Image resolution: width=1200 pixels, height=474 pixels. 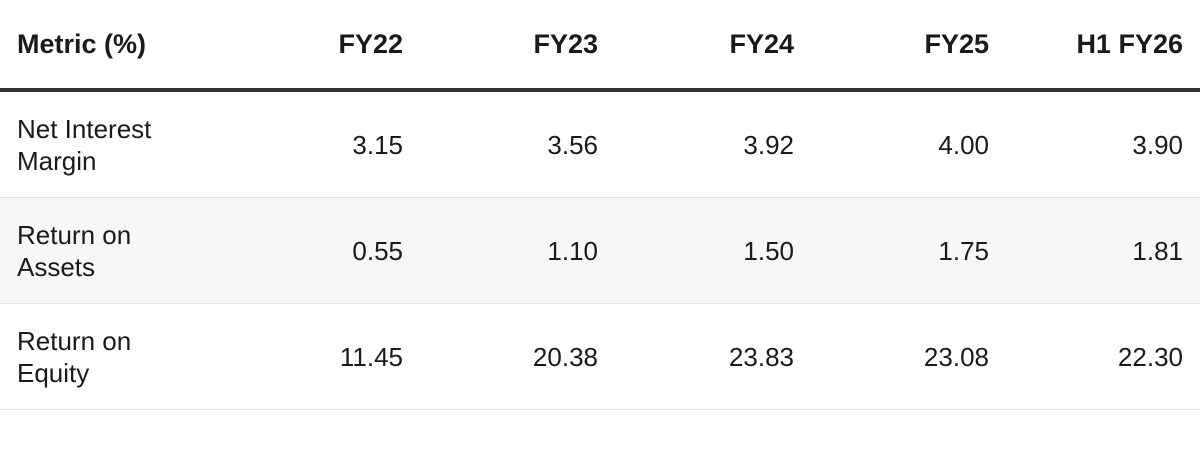 What do you see at coordinates (377, 250) in the screenshot?
I see `table-cell: 0.55` at bounding box center [377, 250].